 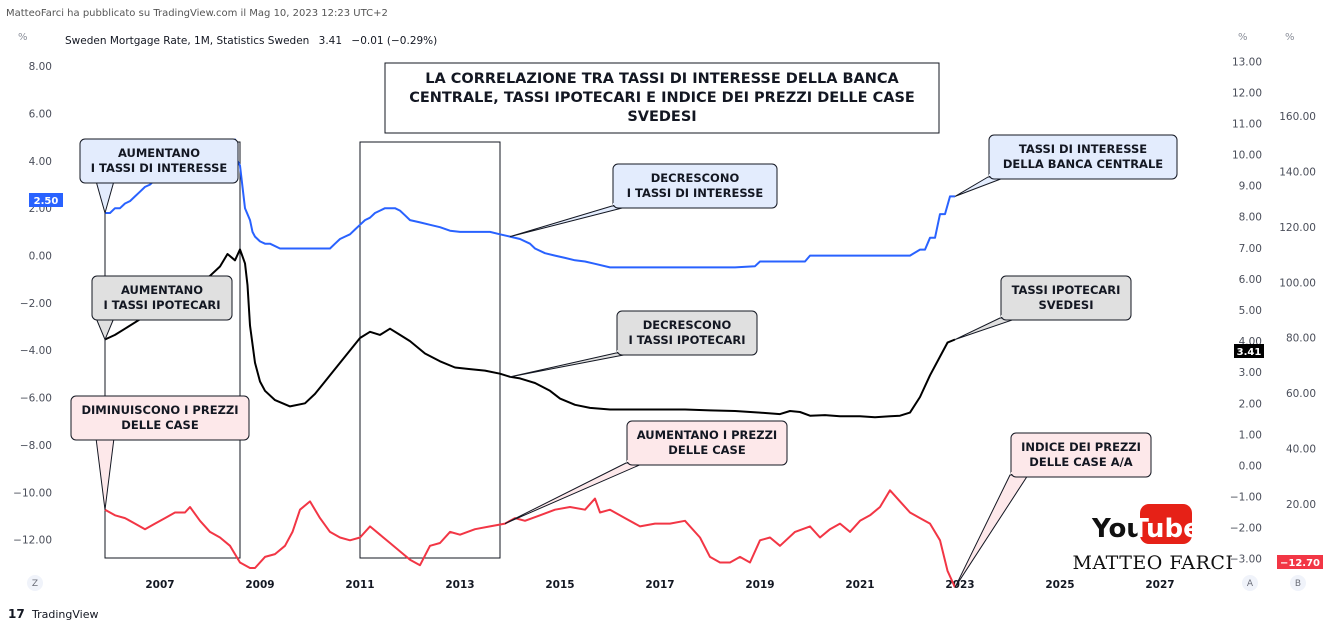 What do you see at coordinates (1153, 563) in the screenshot?
I see `author-name: MATTEO FARCI` at bounding box center [1153, 563].